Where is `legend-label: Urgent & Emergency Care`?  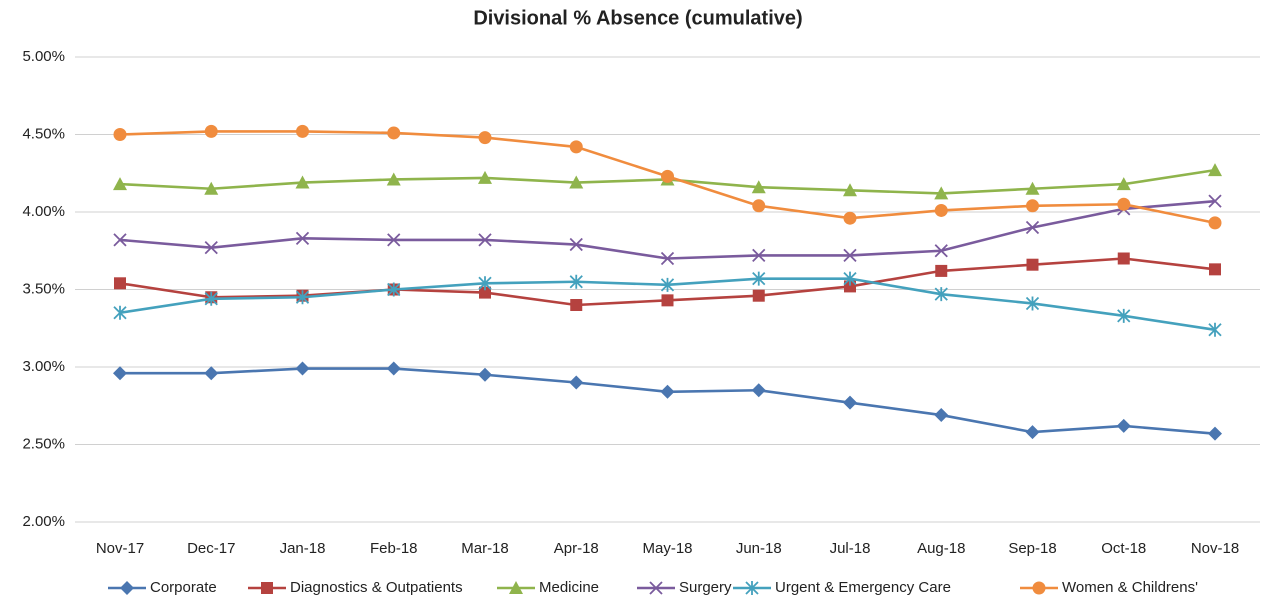
legend-label: Urgent & Emergency Care is located at coordinates (863, 587).